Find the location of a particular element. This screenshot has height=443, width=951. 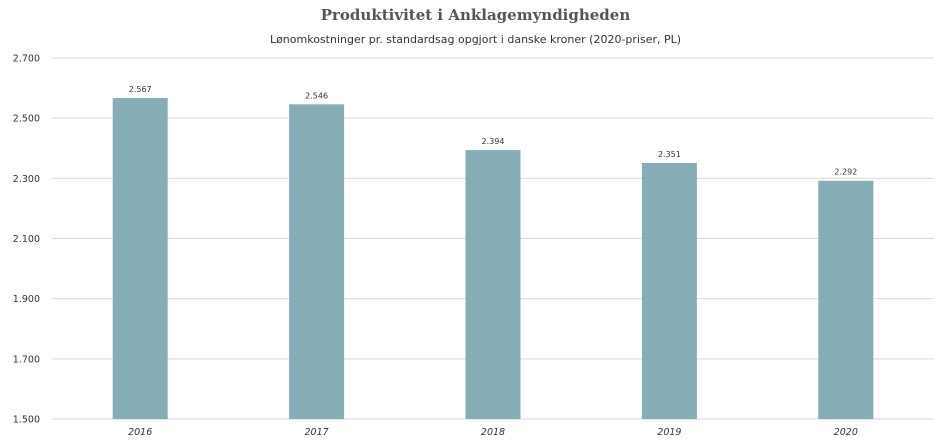

y-tick-label: 2.300 is located at coordinates (26, 179).